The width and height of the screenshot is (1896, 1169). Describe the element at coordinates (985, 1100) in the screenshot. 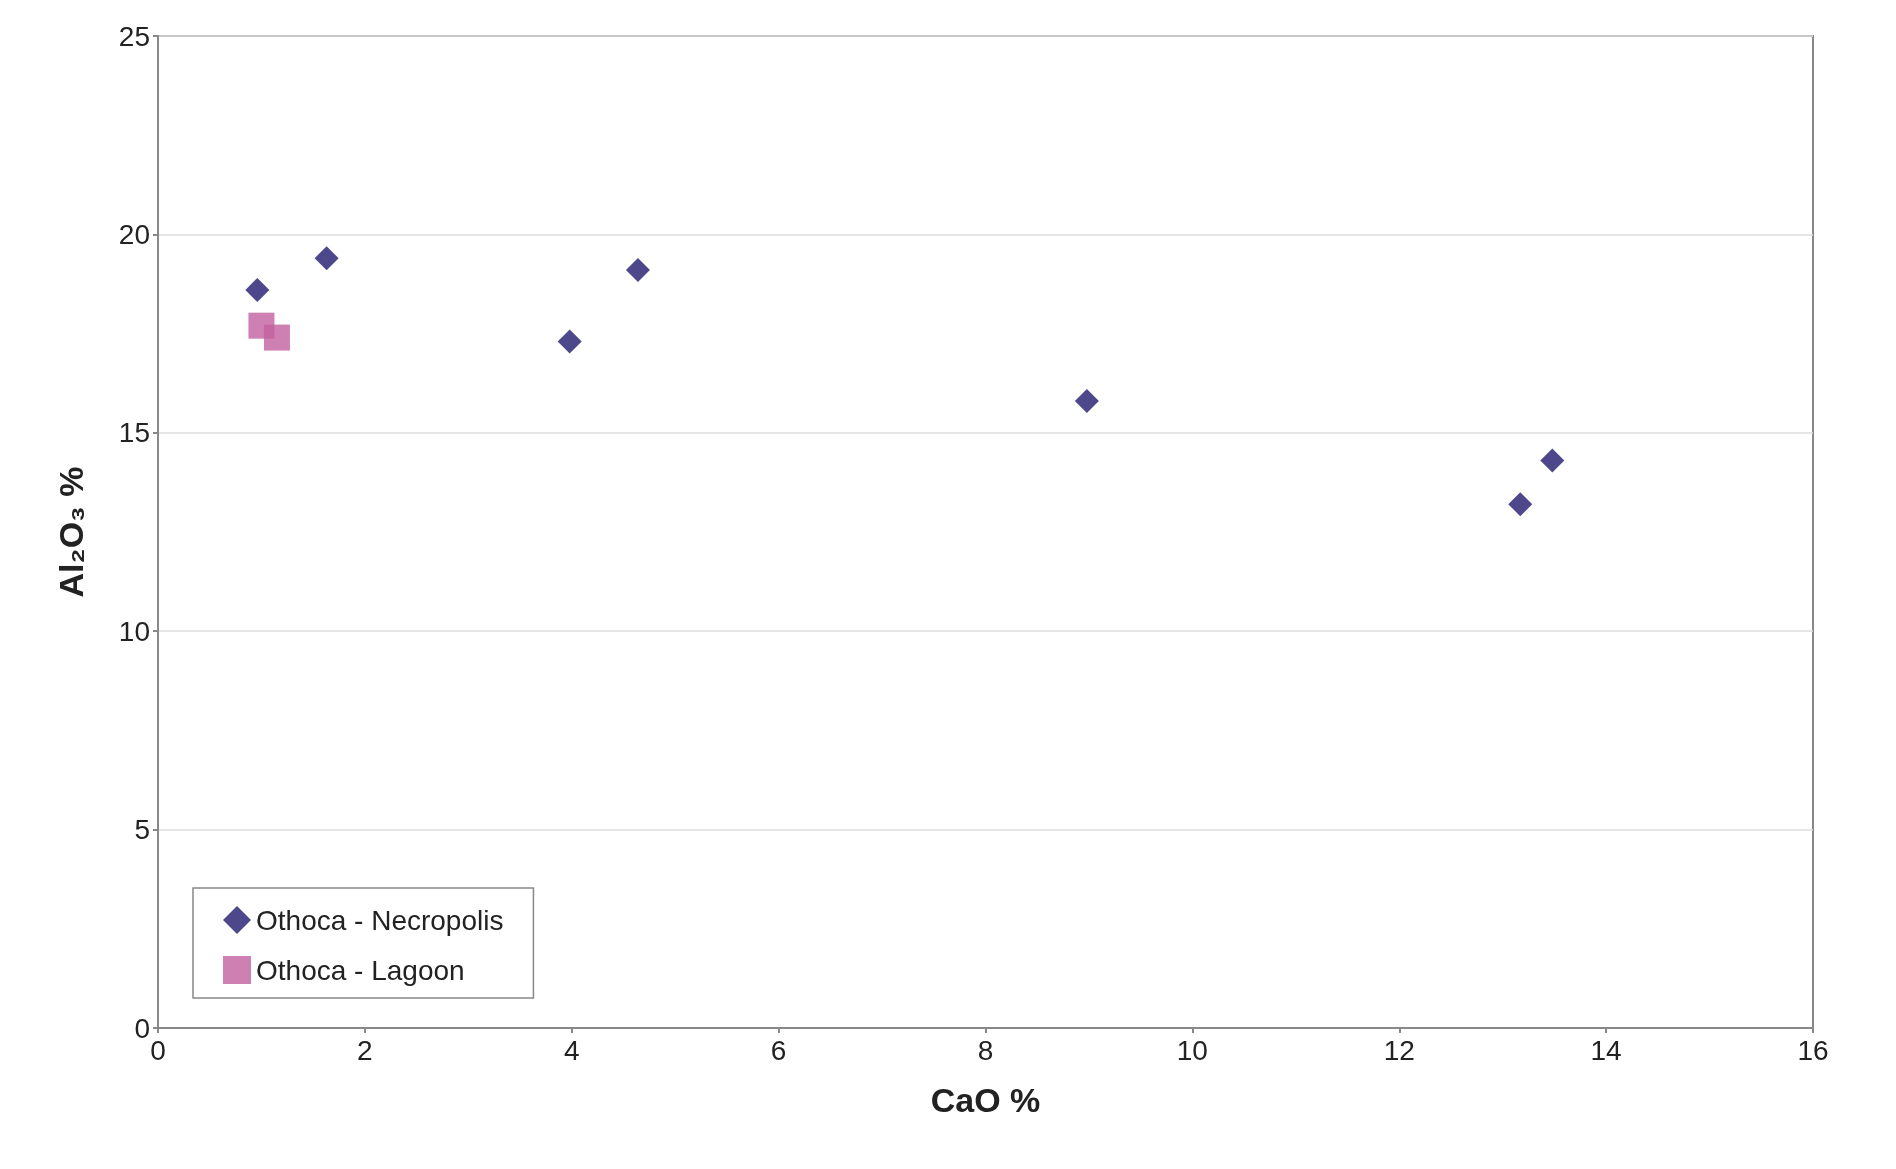

I see `x-axis-title: CaO %` at that location.